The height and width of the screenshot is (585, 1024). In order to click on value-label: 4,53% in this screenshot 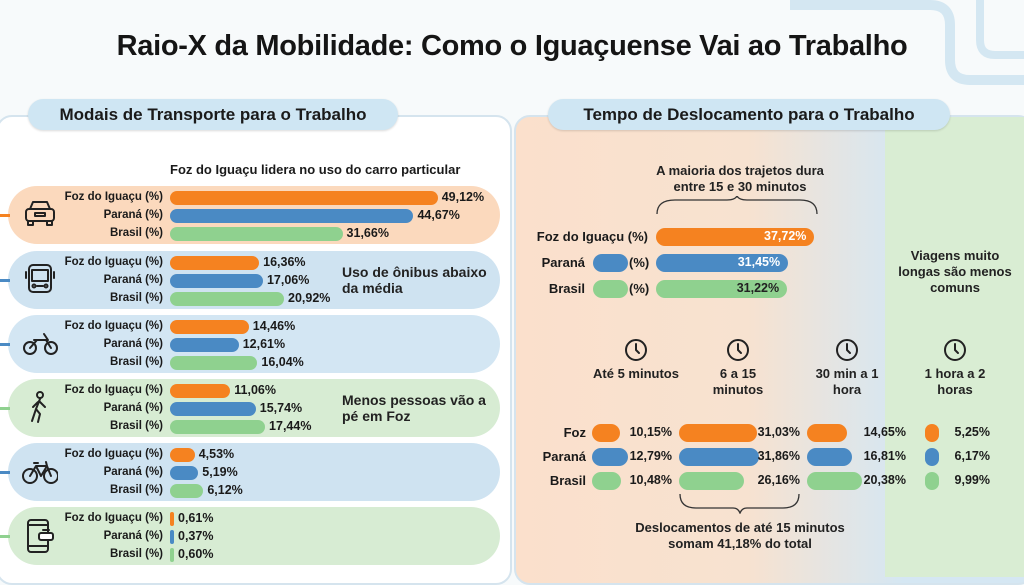, I will do `click(216, 454)`.